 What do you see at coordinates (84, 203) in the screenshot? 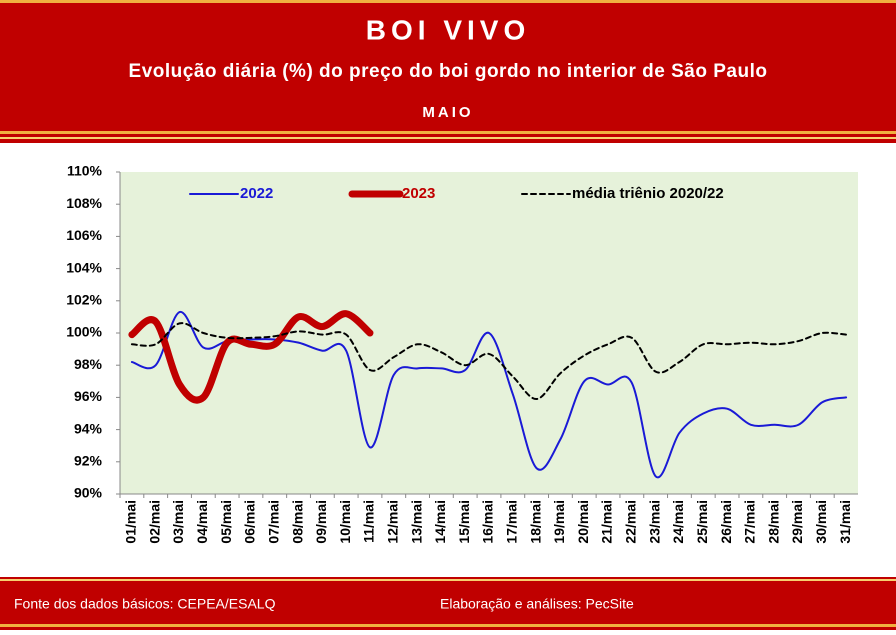
I see `y-tick-label: 108%` at bounding box center [84, 203].